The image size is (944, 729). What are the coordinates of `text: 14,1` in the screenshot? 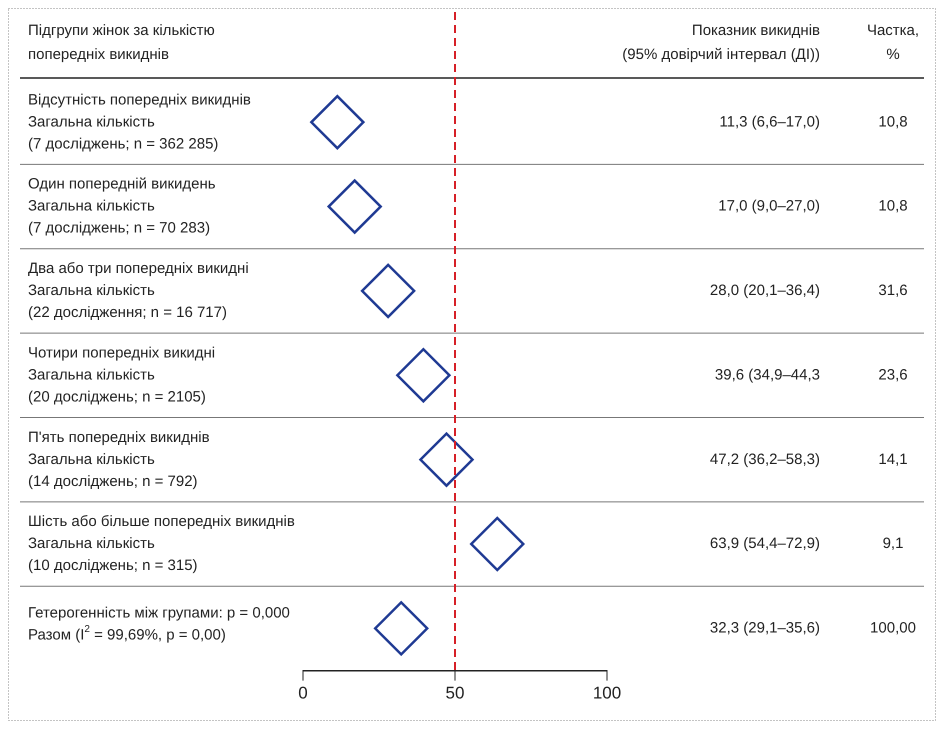 It's located at (893, 459).